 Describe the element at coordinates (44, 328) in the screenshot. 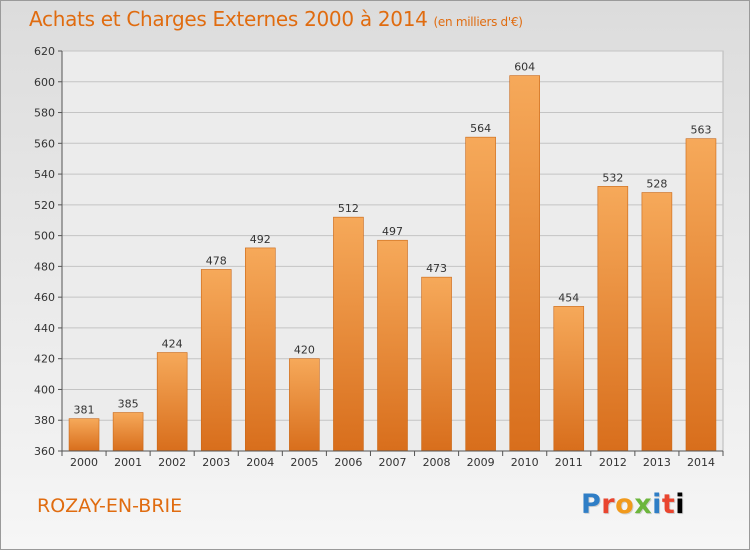

I see `y-tick-label: 440` at that location.